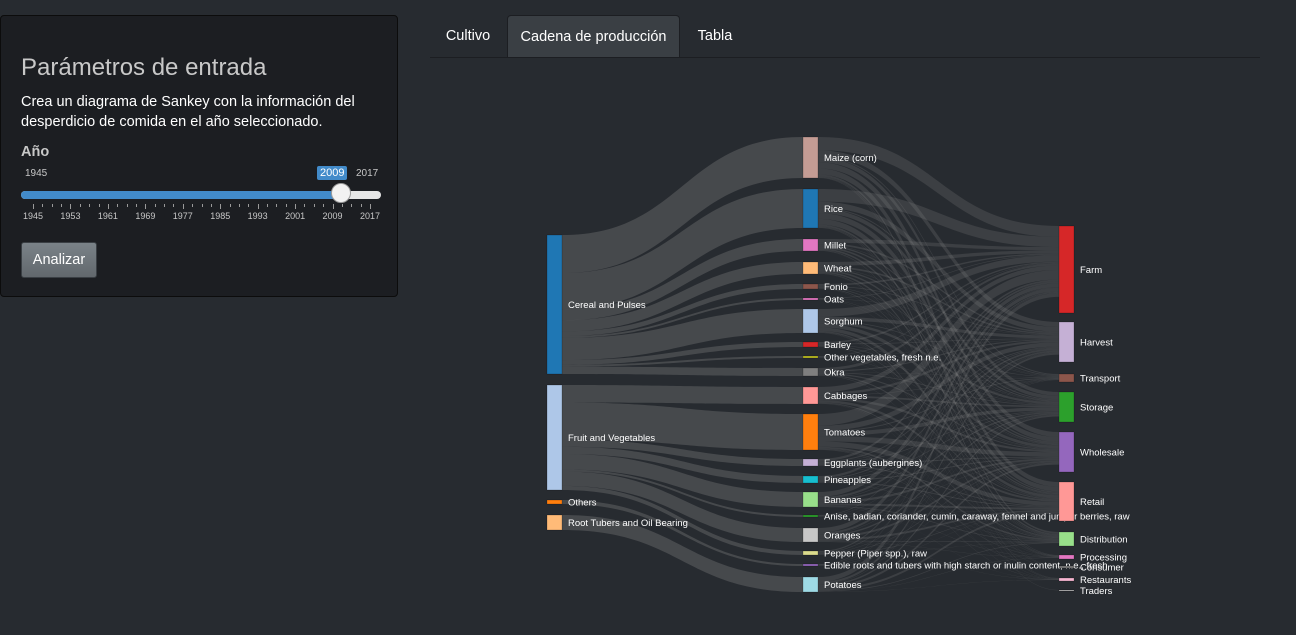 The image size is (1296, 635). What do you see at coordinates (875, 554) in the screenshot?
I see `sankey-node-label: Pepper (Piper spp.), raw` at bounding box center [875, 554].